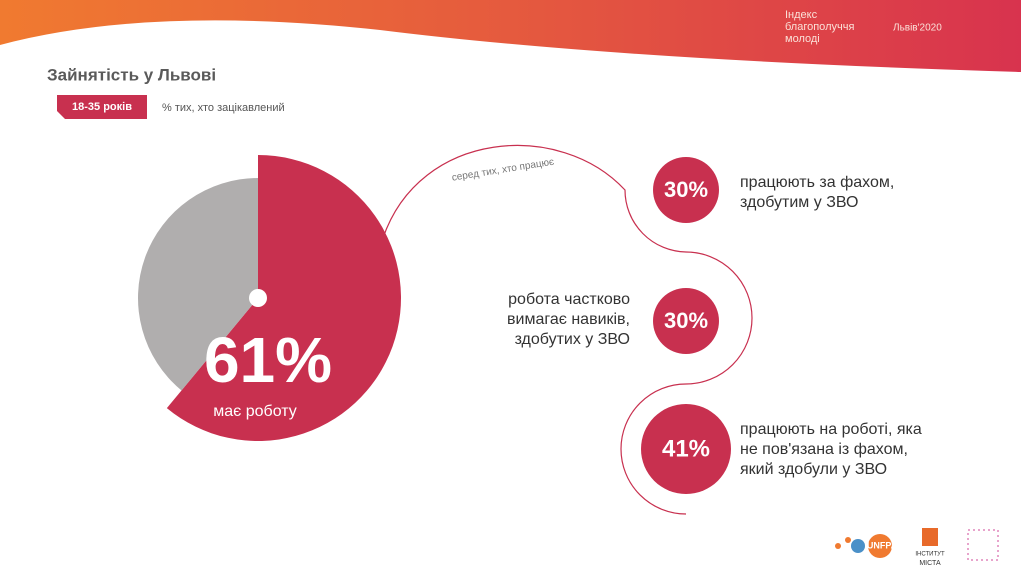  I want to click on item-text: здобутим у ЗВО, so click(799, 202).